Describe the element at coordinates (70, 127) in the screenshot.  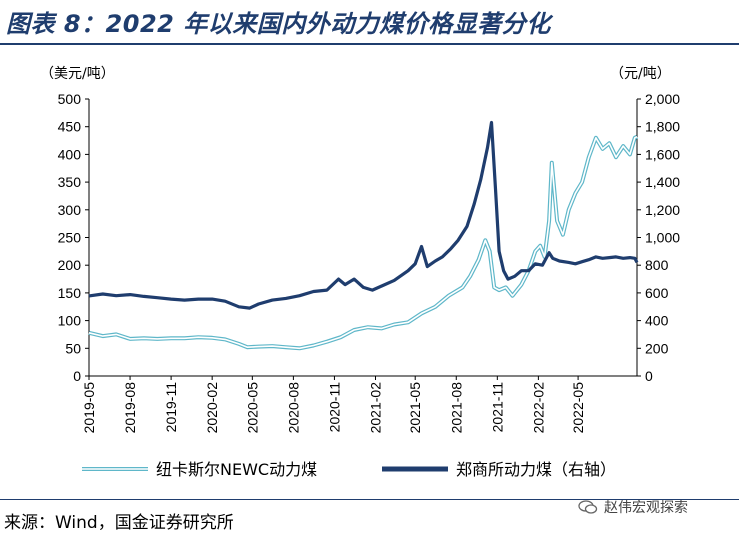
I see `left-tick-label: 450` at that location.